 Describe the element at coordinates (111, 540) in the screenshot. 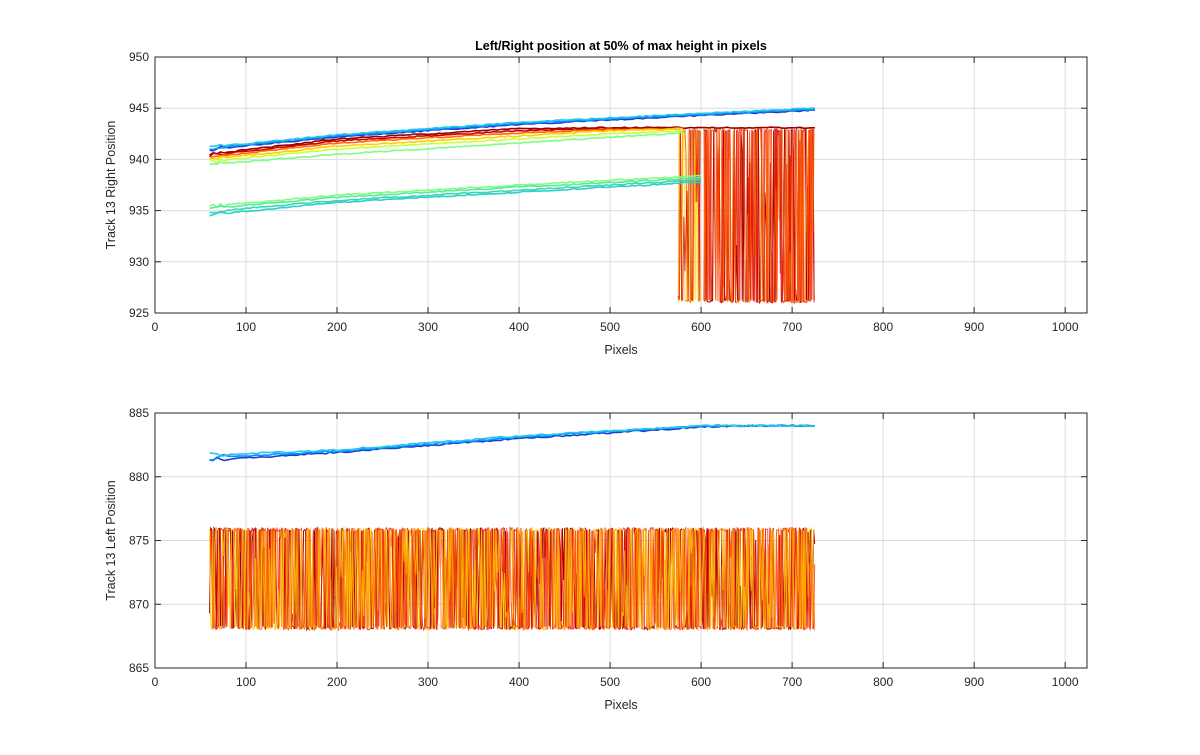

I see `y-axis-label: Track 13 Left Position` at that location.